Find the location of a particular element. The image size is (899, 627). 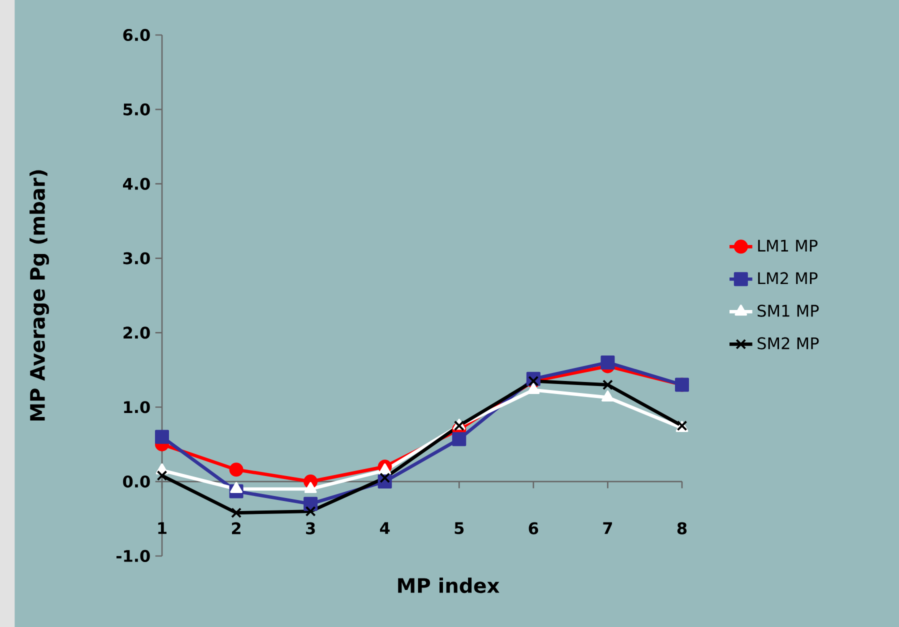

x-tick-label: 4 is located at coordinates (385, 528).